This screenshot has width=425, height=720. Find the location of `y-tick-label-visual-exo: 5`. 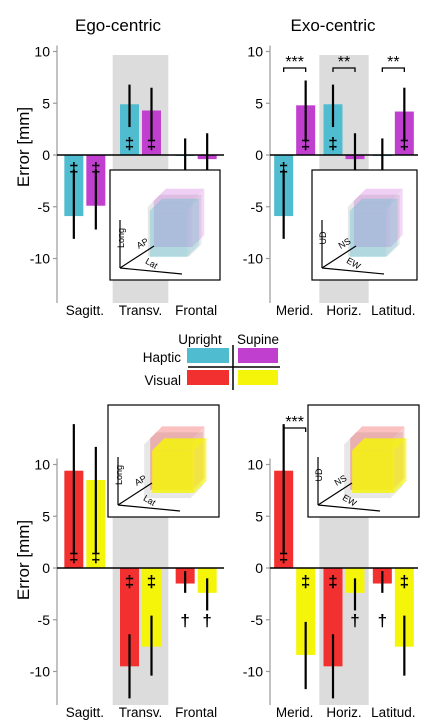

y-tick-label-visual-exo: 5 is located at coordinates (259, 516).